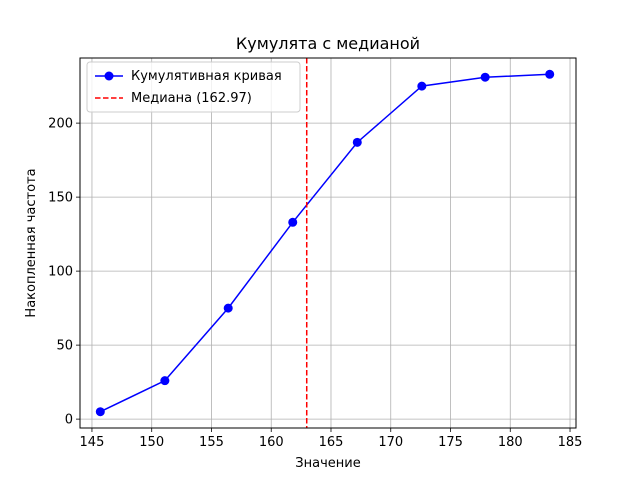  I want to click on x-tick-label: 170, so click(390, 442).